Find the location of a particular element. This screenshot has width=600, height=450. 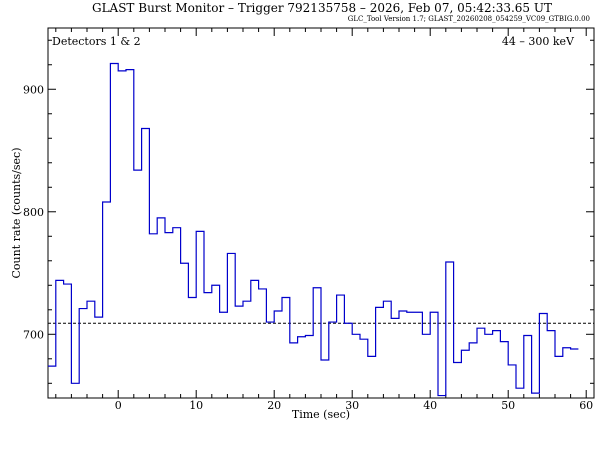

y-tick-label: 800 is located at coordinates (33, 212).